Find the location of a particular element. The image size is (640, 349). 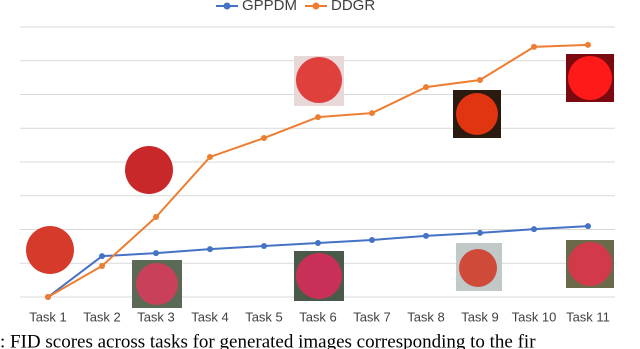

x-tick-label: Task 9 is located at coordinates (480, 316).